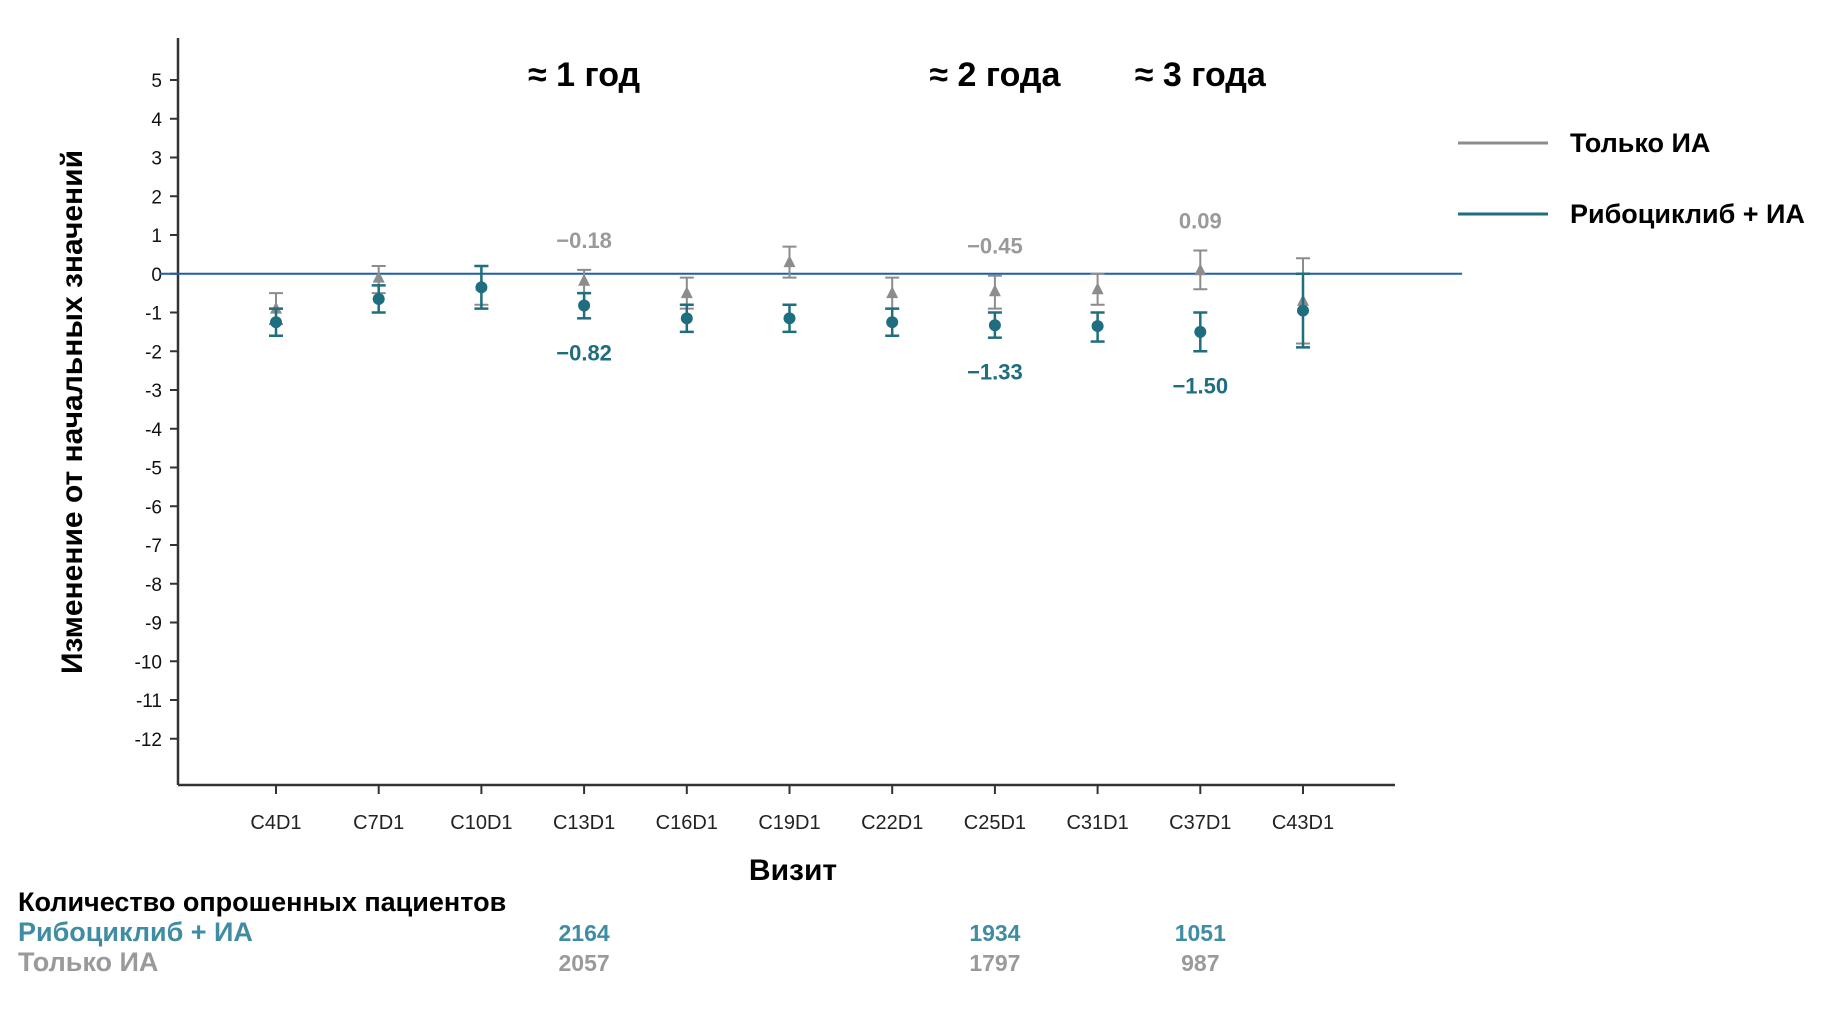  Describe the element at coordinates (995, 75) in the screenshot. I see `period-label-2: ≈ 2 года` at that location.